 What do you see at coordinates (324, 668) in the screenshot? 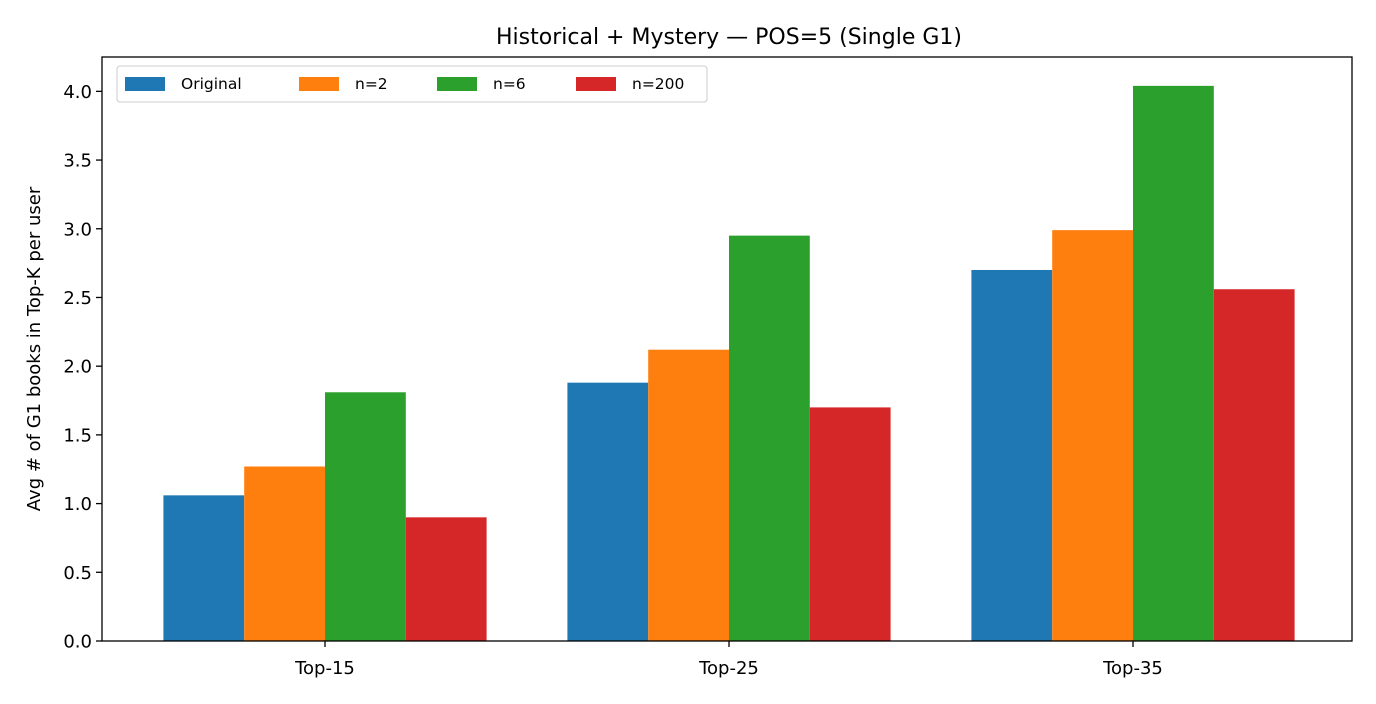
I see `x-tick-label: Top-15` at bounding box center [324, 668].